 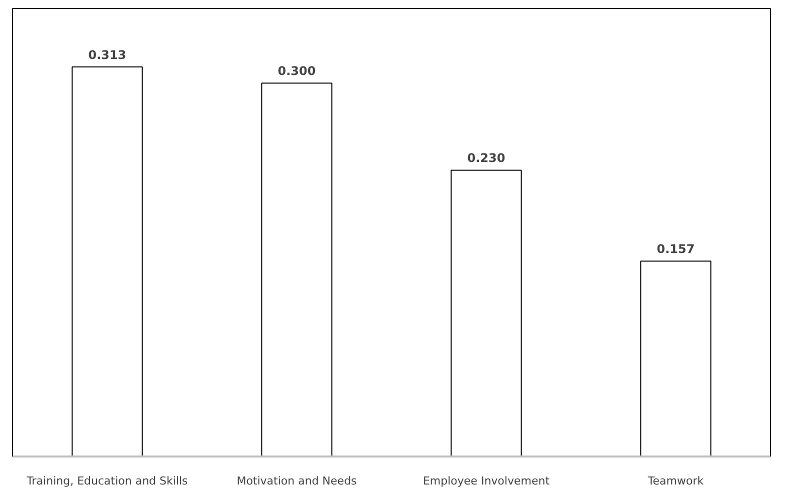 What do you see at coordinates (486, 158) in the screenshot?
I see `data-label: 0.230` at bounding box center [486, 158].